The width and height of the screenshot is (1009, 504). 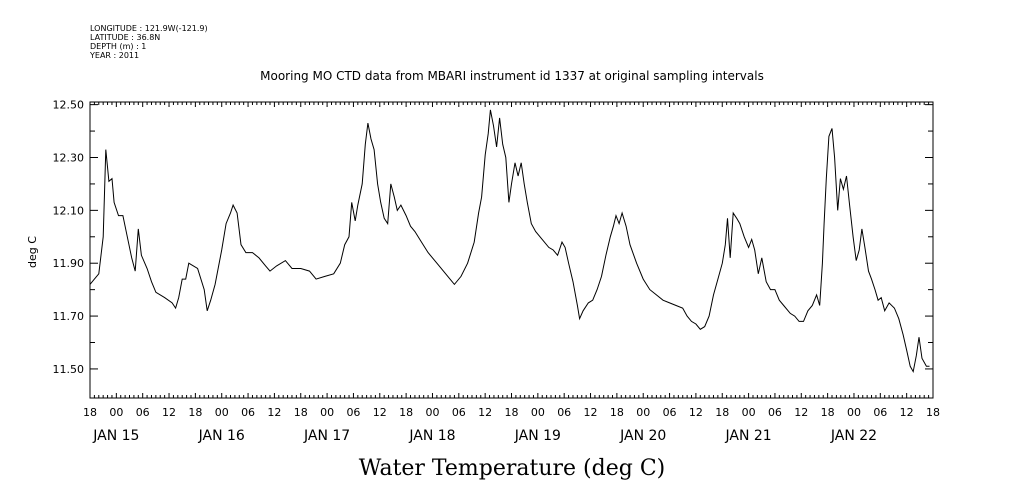 I want to click on x-date-label: JAN 16, so click(x=221, y=436).